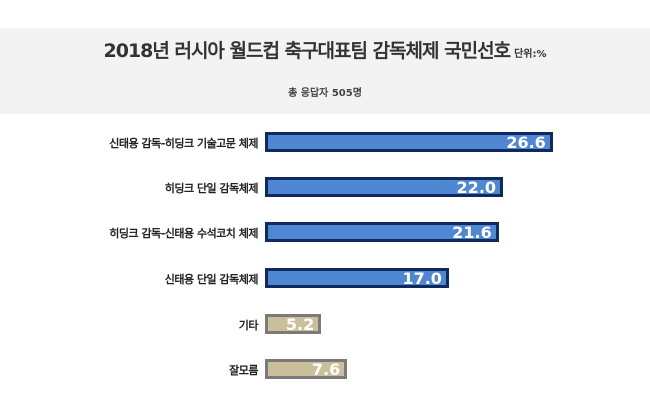 The height and width of the screenshot is (420, 650). I want to click on category-label: 히딩크 단일 감독체제, so click(211, 189).